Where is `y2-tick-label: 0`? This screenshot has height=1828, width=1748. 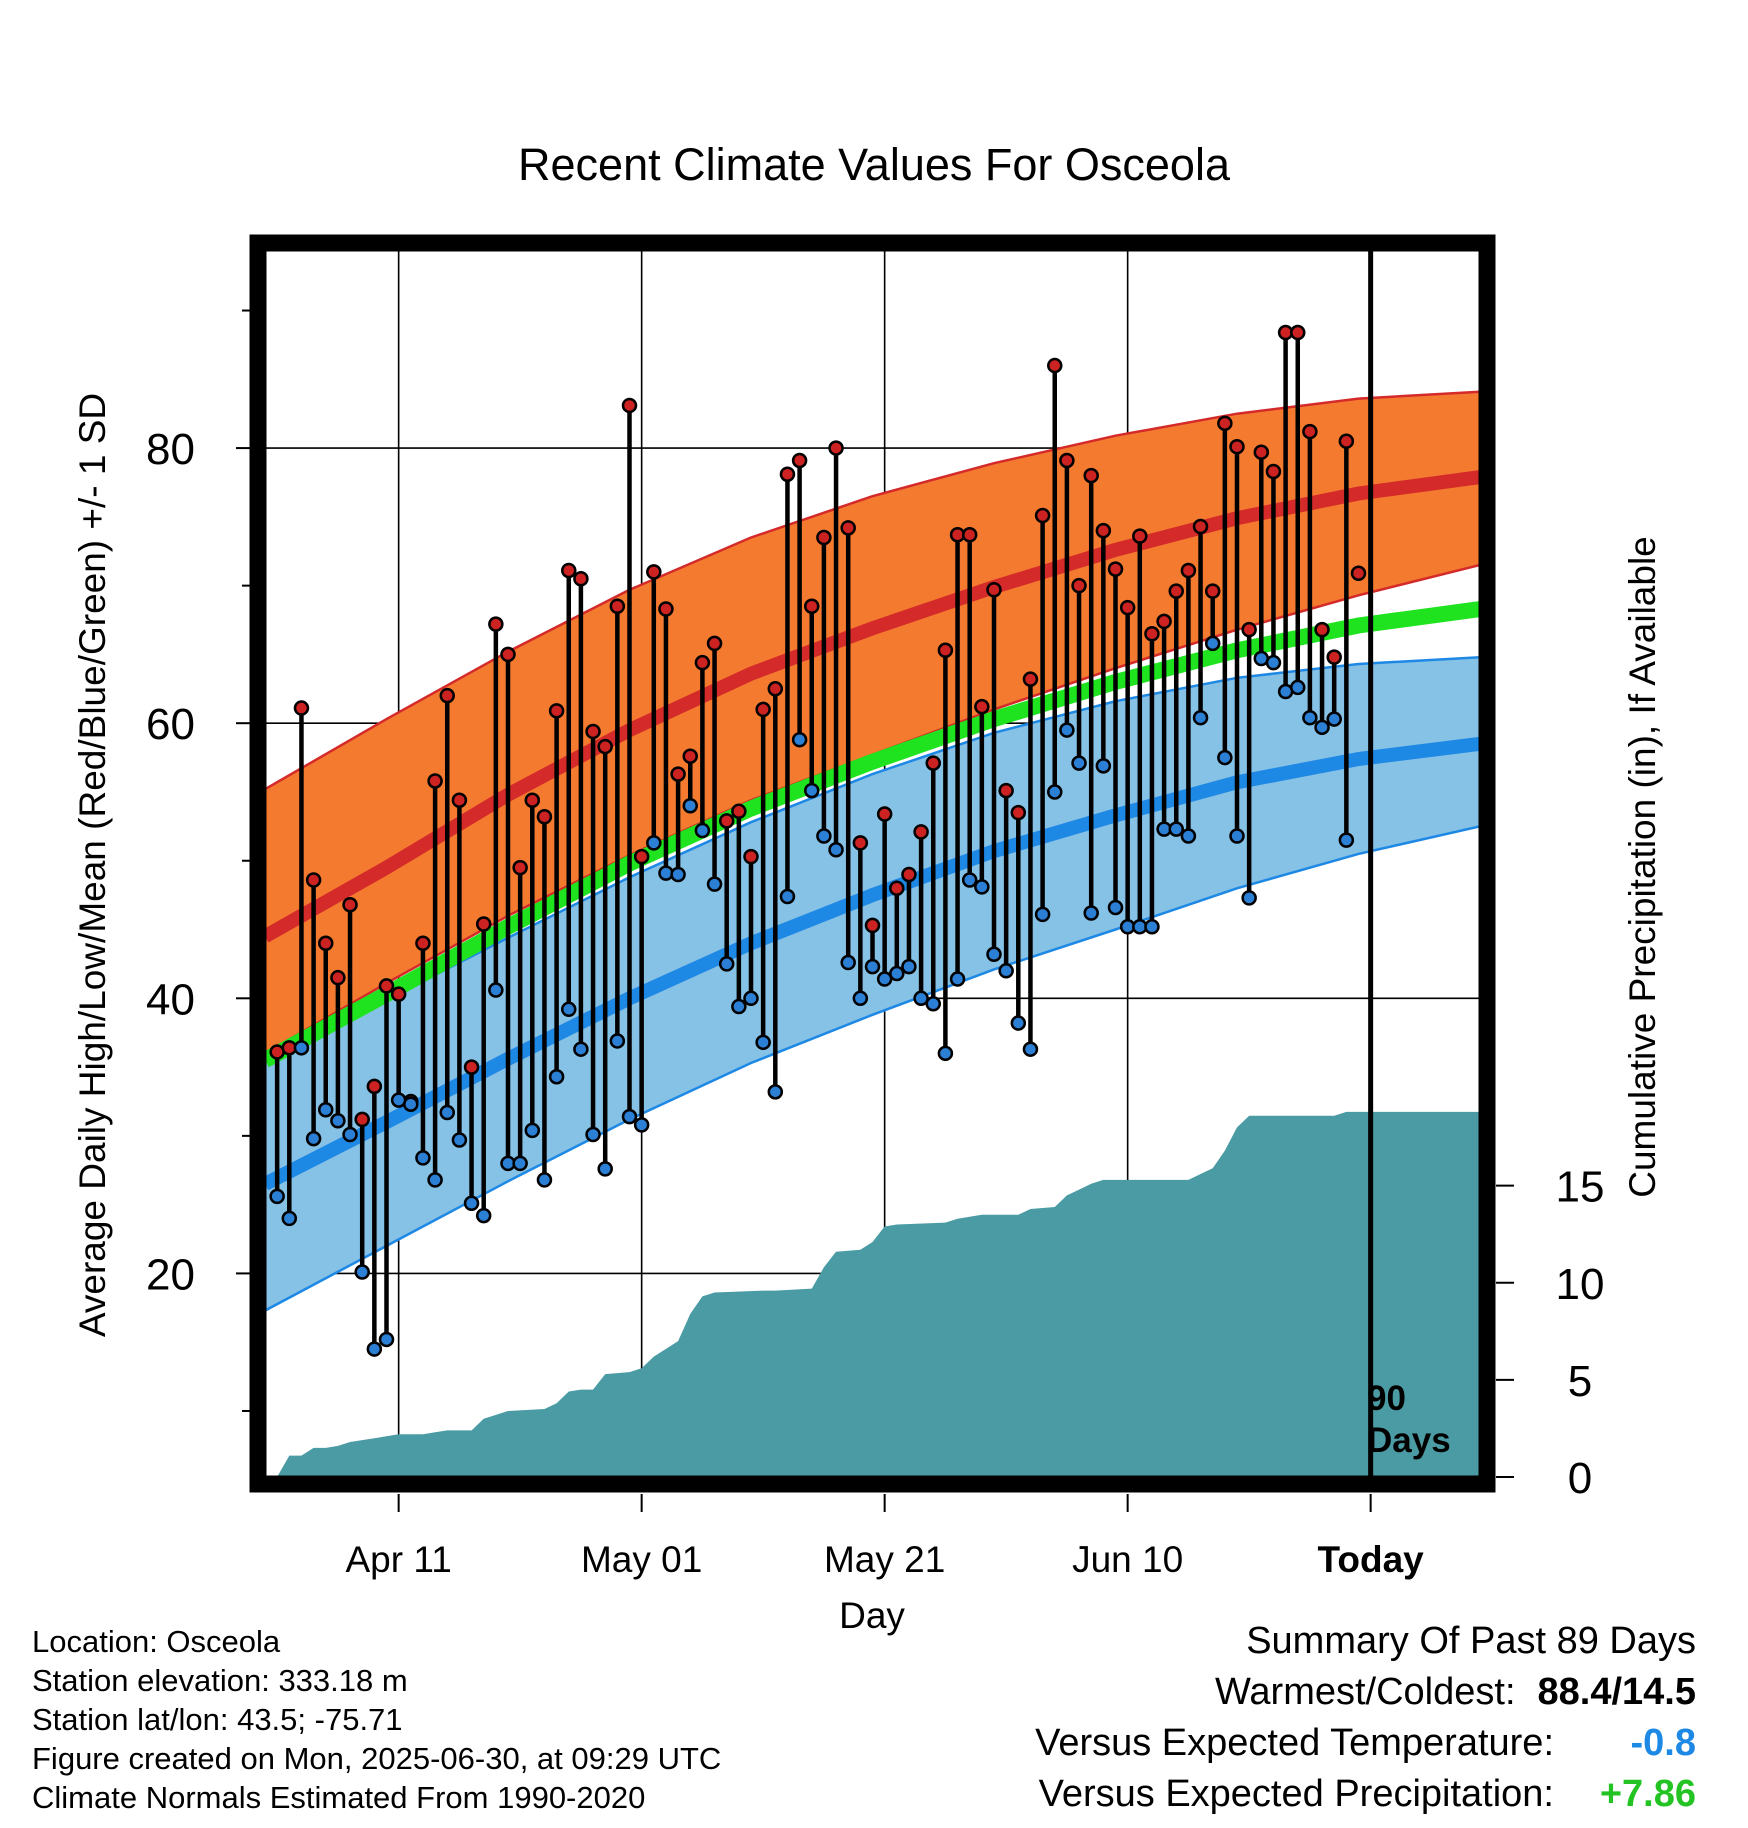
y2-tick-label: 0 is located at coordinates (1580, 1478).